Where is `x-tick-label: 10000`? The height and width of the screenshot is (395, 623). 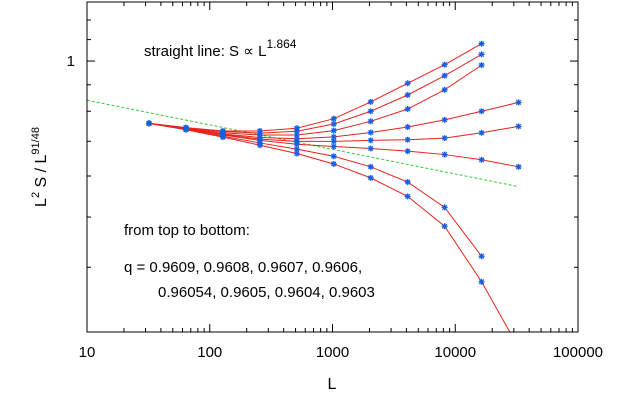
x-tick-label: 10000 is located at coordinates (455, 352).